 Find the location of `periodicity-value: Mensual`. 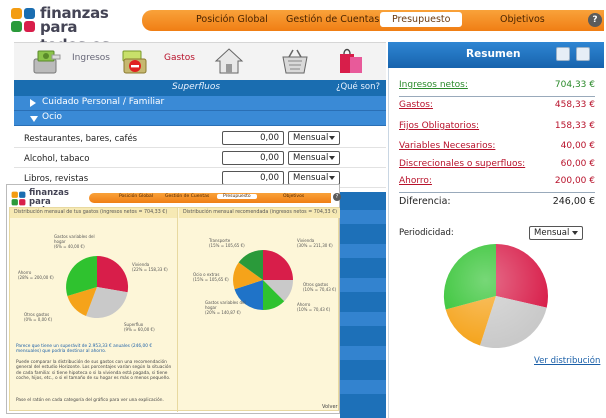

periodicity-value: Mensual is located at coordinates (552, 233).